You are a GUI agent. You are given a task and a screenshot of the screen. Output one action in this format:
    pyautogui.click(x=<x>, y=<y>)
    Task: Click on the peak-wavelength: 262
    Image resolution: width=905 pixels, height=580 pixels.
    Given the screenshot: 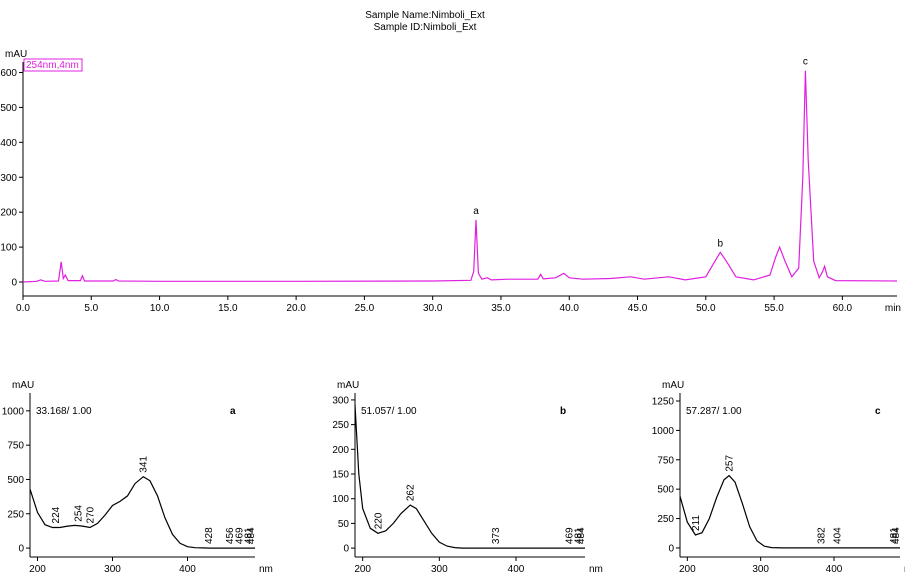 What is the action you would take?
    pyautogui.click(x=411, y=492)
    